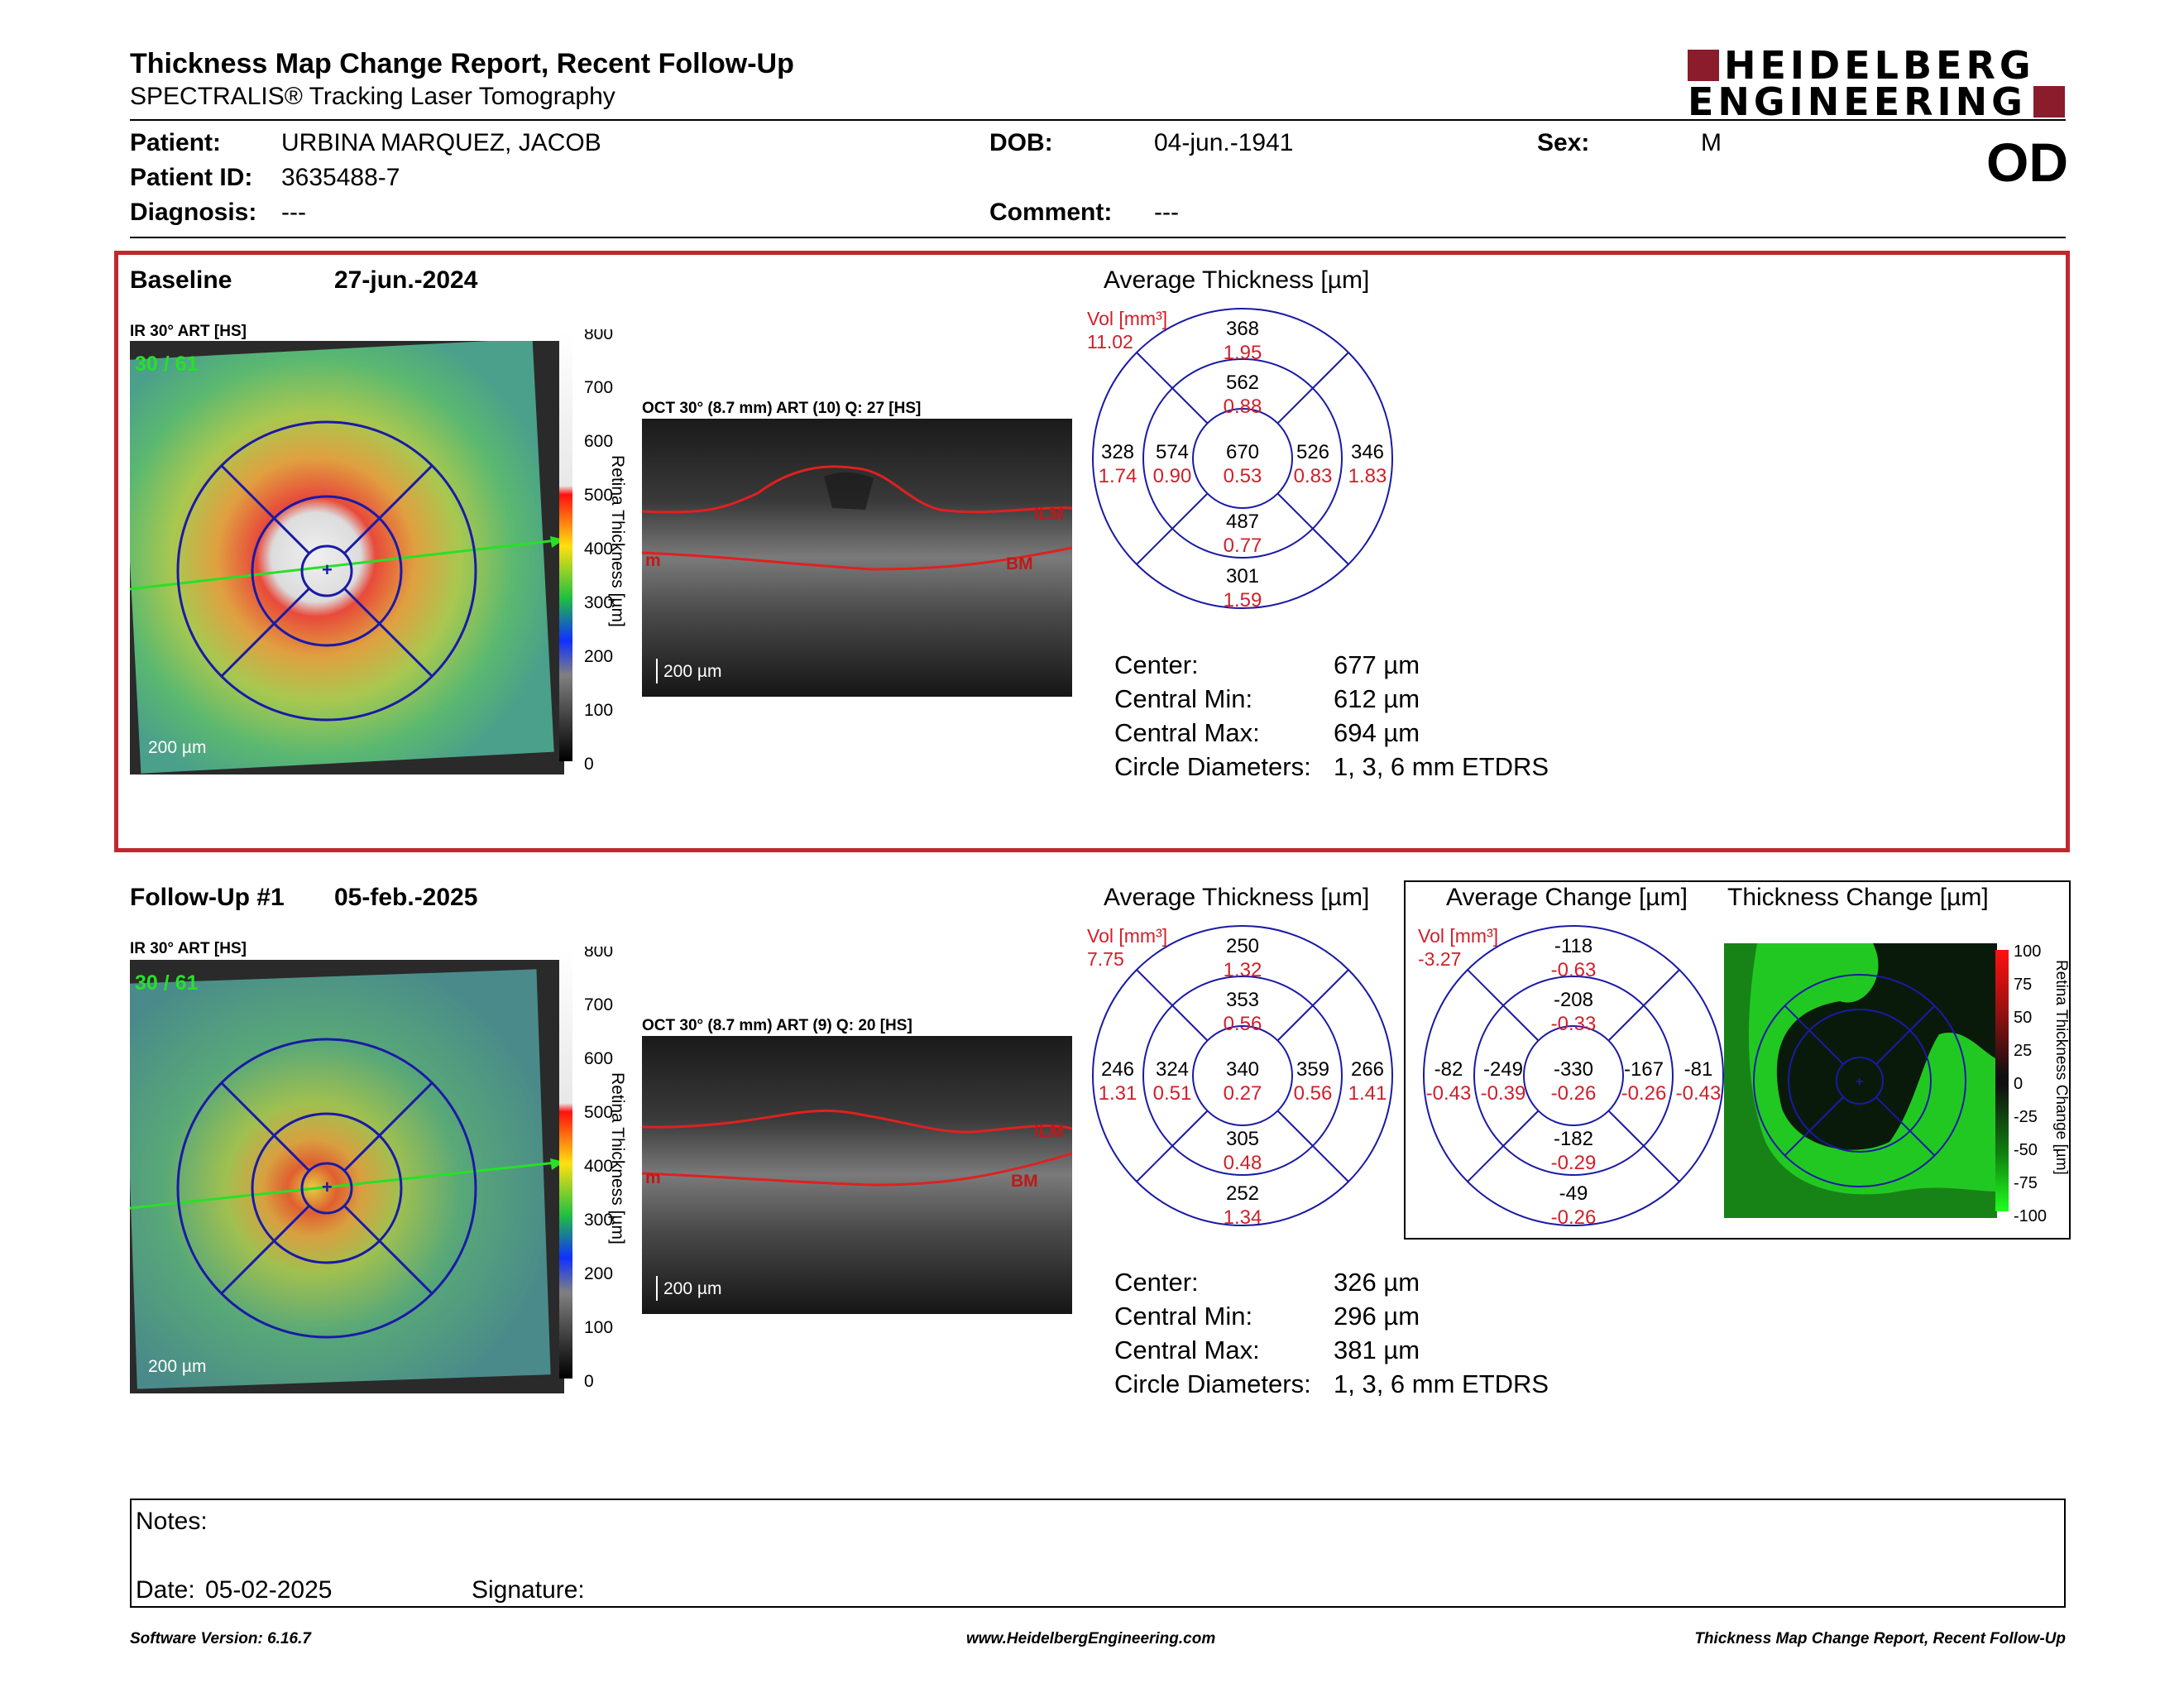 The height and width of the screenshot is (1688, 2184). Describe the element at coordinates (1243, 600) in the screenshot. I see `svg-text: 1.59` at that location.